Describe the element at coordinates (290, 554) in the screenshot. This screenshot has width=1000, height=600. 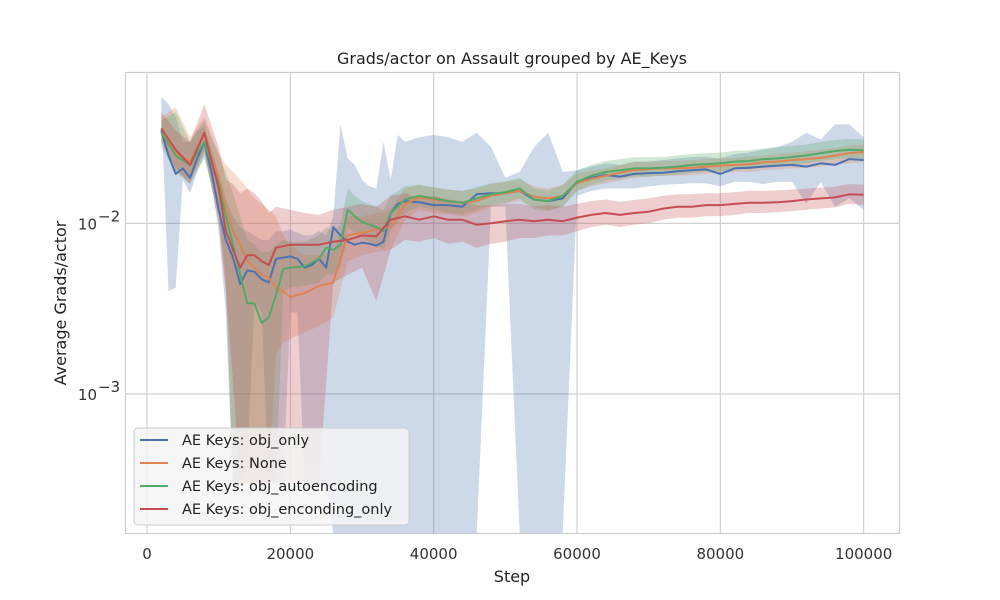
I see `x-tick-label: 20000` at that location.